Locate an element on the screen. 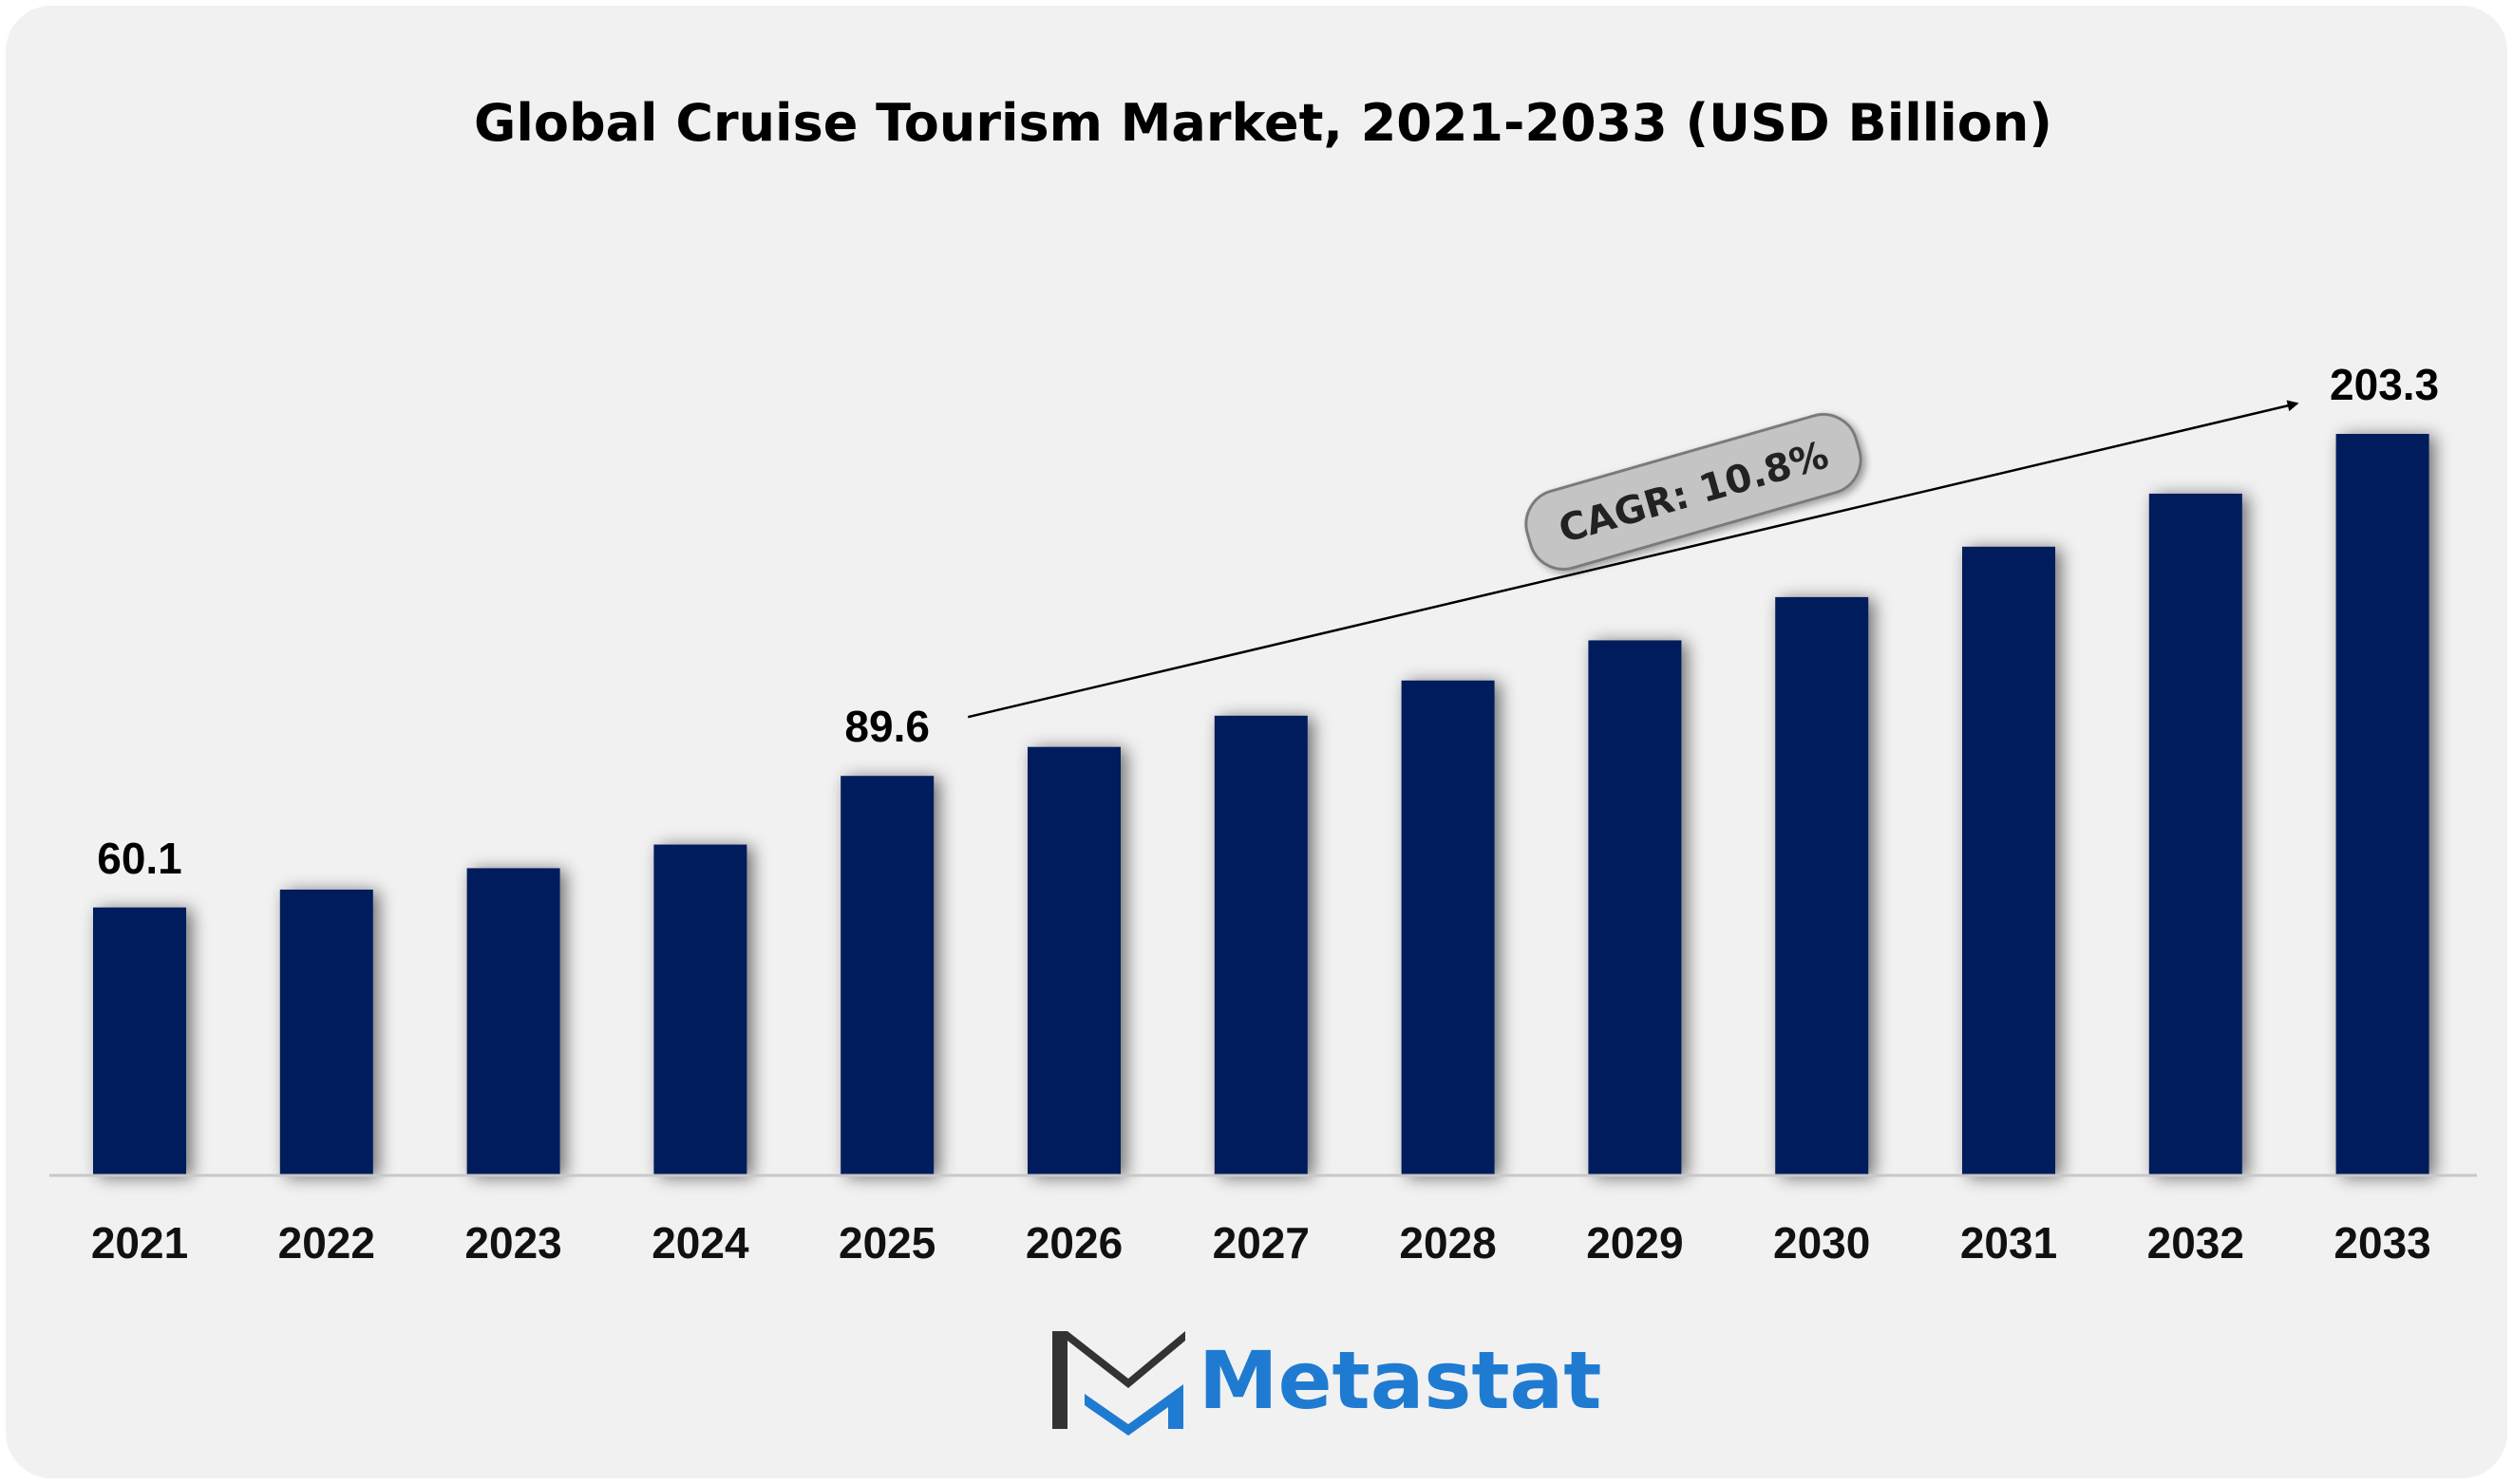  x-tick-2032: 2032 is located at coordinates (2195, 1243).